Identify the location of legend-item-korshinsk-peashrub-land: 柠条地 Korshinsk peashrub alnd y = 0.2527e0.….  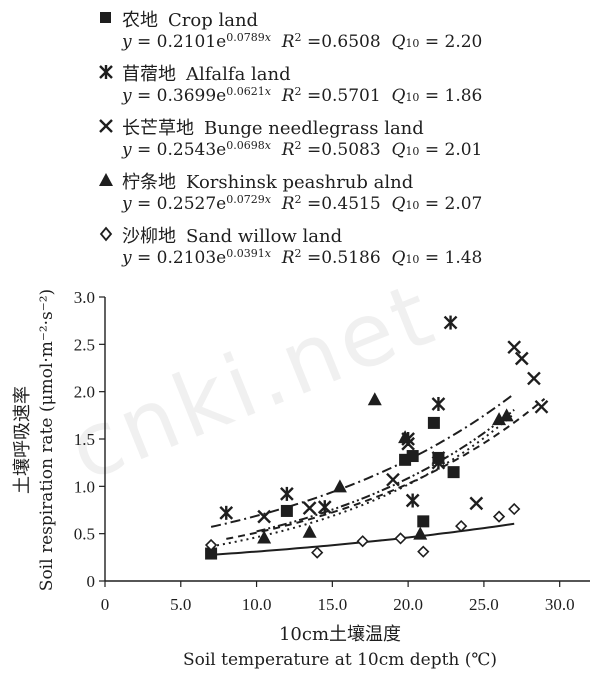
(341, 193).